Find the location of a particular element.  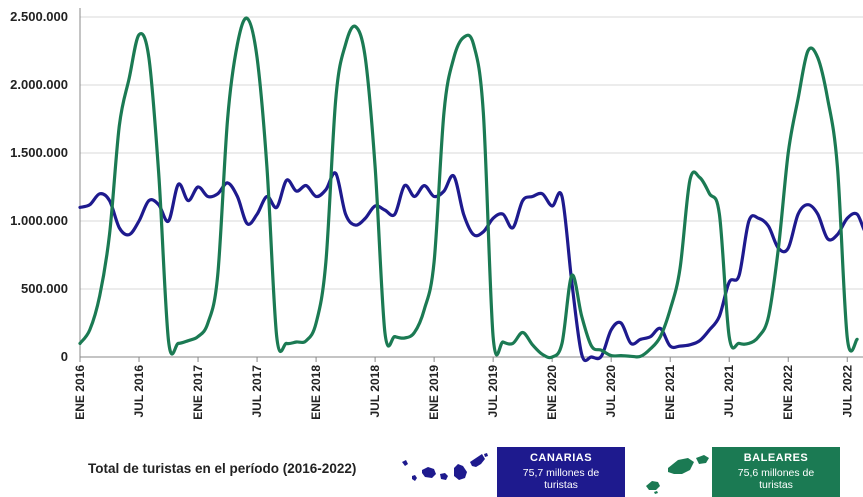

y-tick-label: 1.500.000 is located at coordinates (39, 152).